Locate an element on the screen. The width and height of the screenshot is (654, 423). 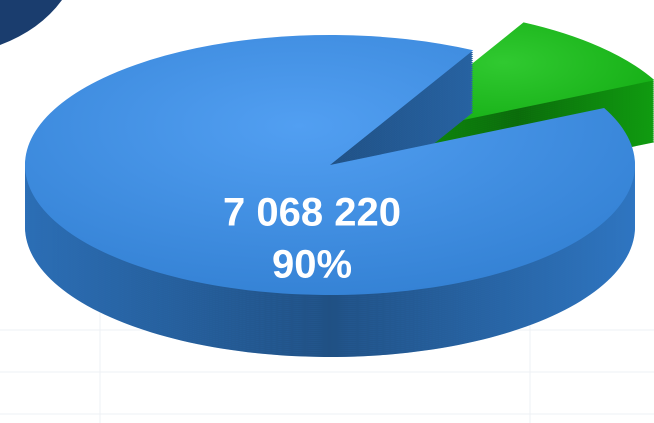
data-label: 7 068 220 is located at coordinates (312, 213).